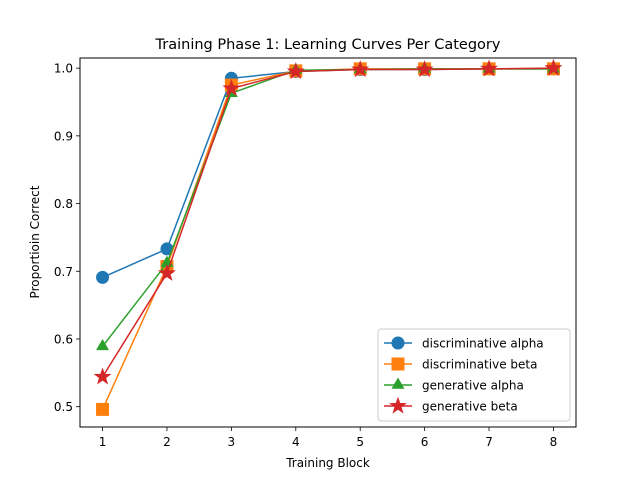 The image size is (640, 485). I want to click on x-tick-label: 7, so click(489, 442).